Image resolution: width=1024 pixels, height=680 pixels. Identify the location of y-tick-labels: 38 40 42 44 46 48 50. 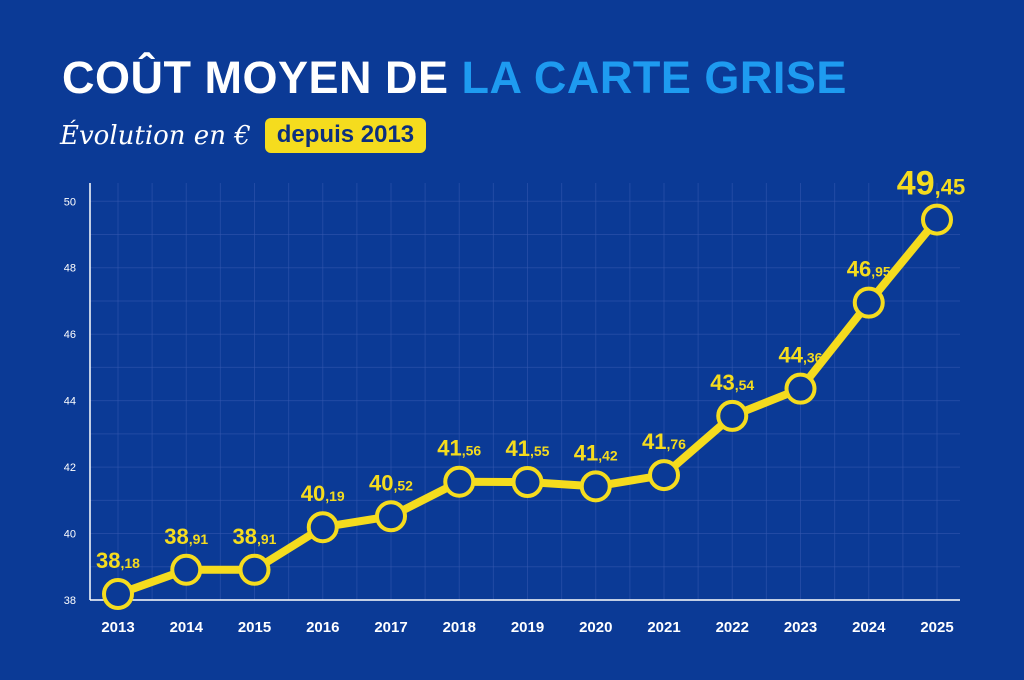
(70, 401).